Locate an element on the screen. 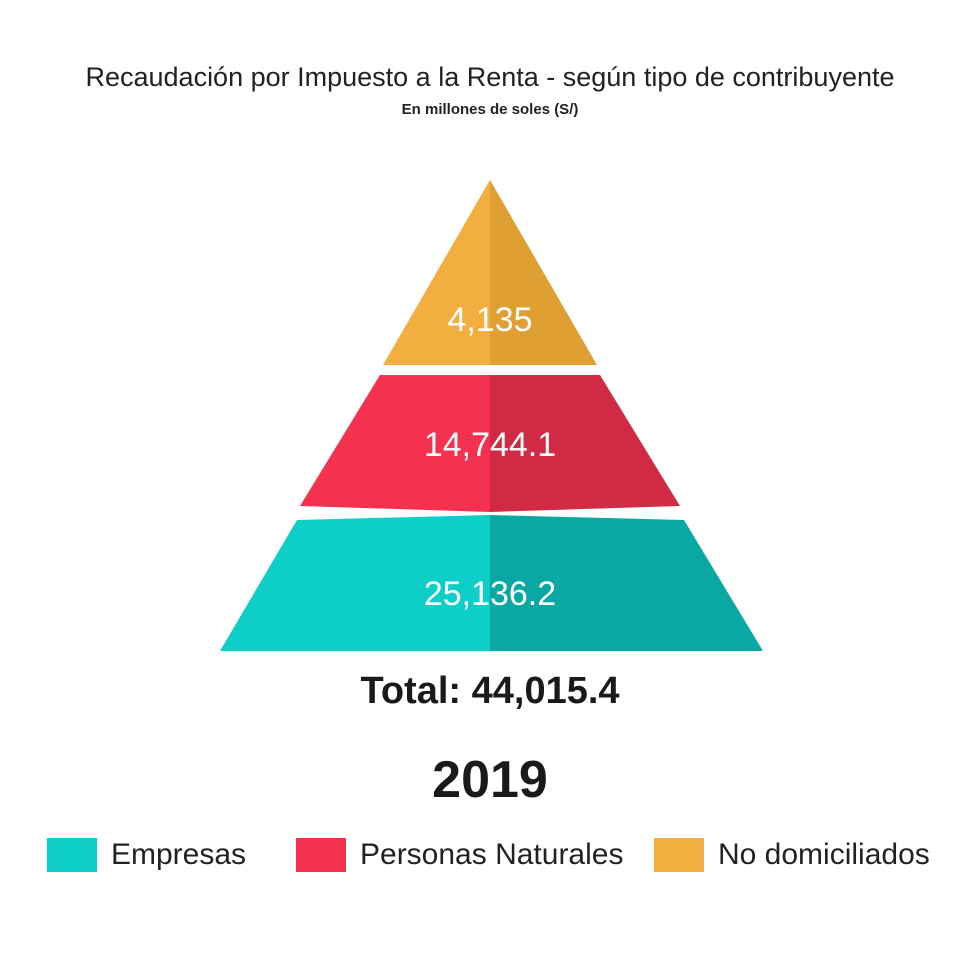 The image size is (980, 959). legend-item-personas-naturales: Personas Naturales is located at coordinates (459, 855).